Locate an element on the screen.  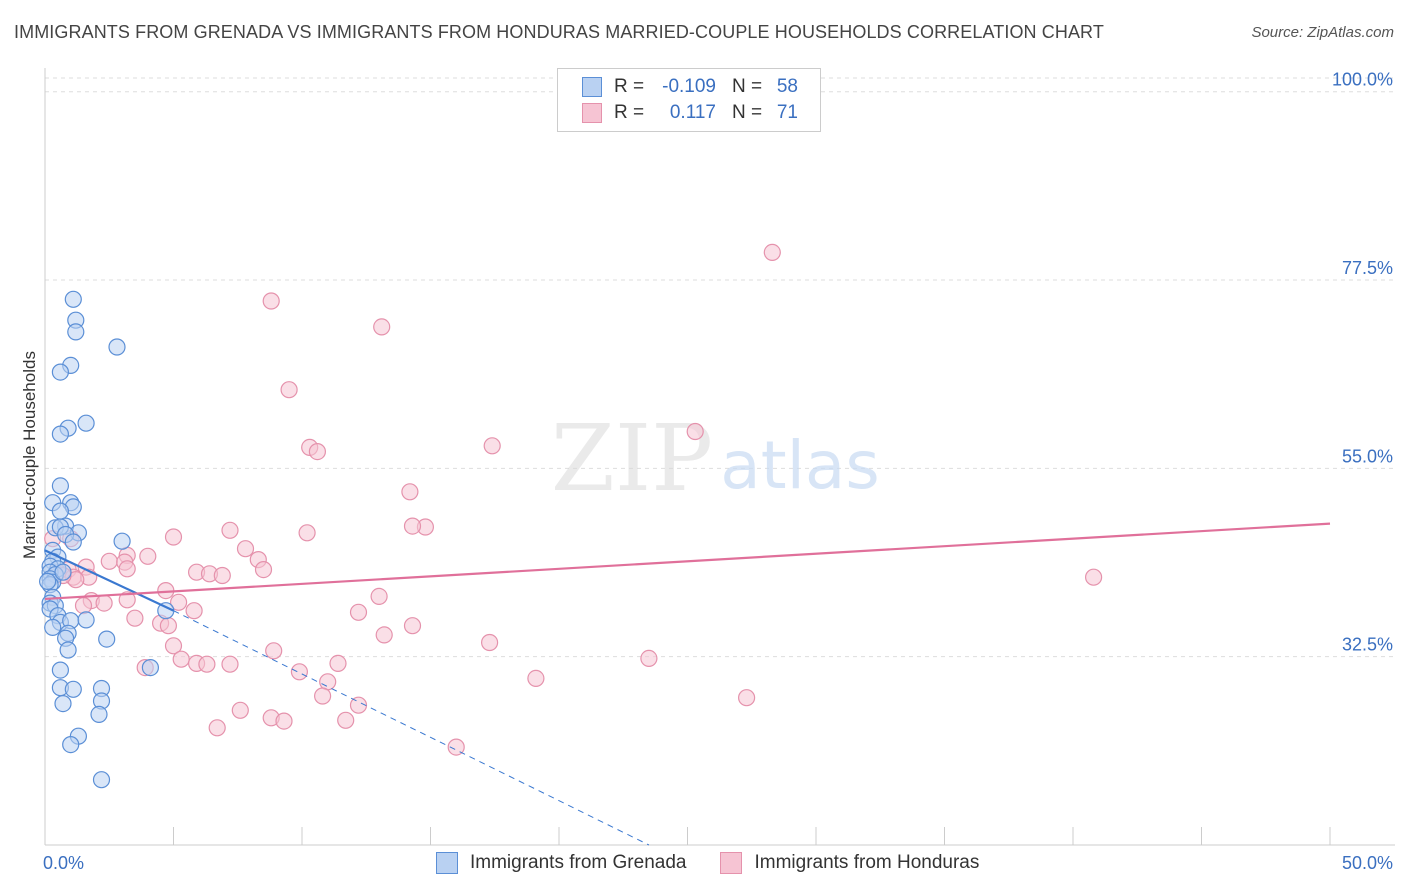
legend-row-grenada: R = -0.109 N = 58 is located at coordinates (690, 87).